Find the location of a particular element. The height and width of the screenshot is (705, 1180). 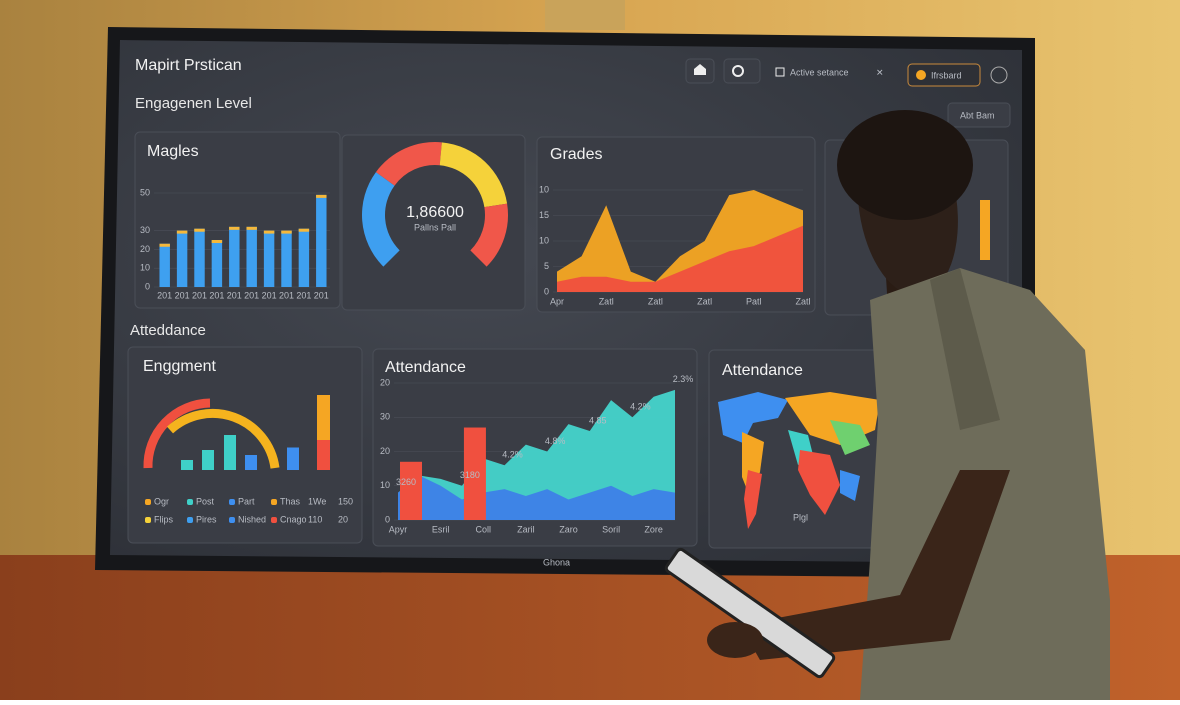

data-label: 3180 is located at coordinates (470, 475).